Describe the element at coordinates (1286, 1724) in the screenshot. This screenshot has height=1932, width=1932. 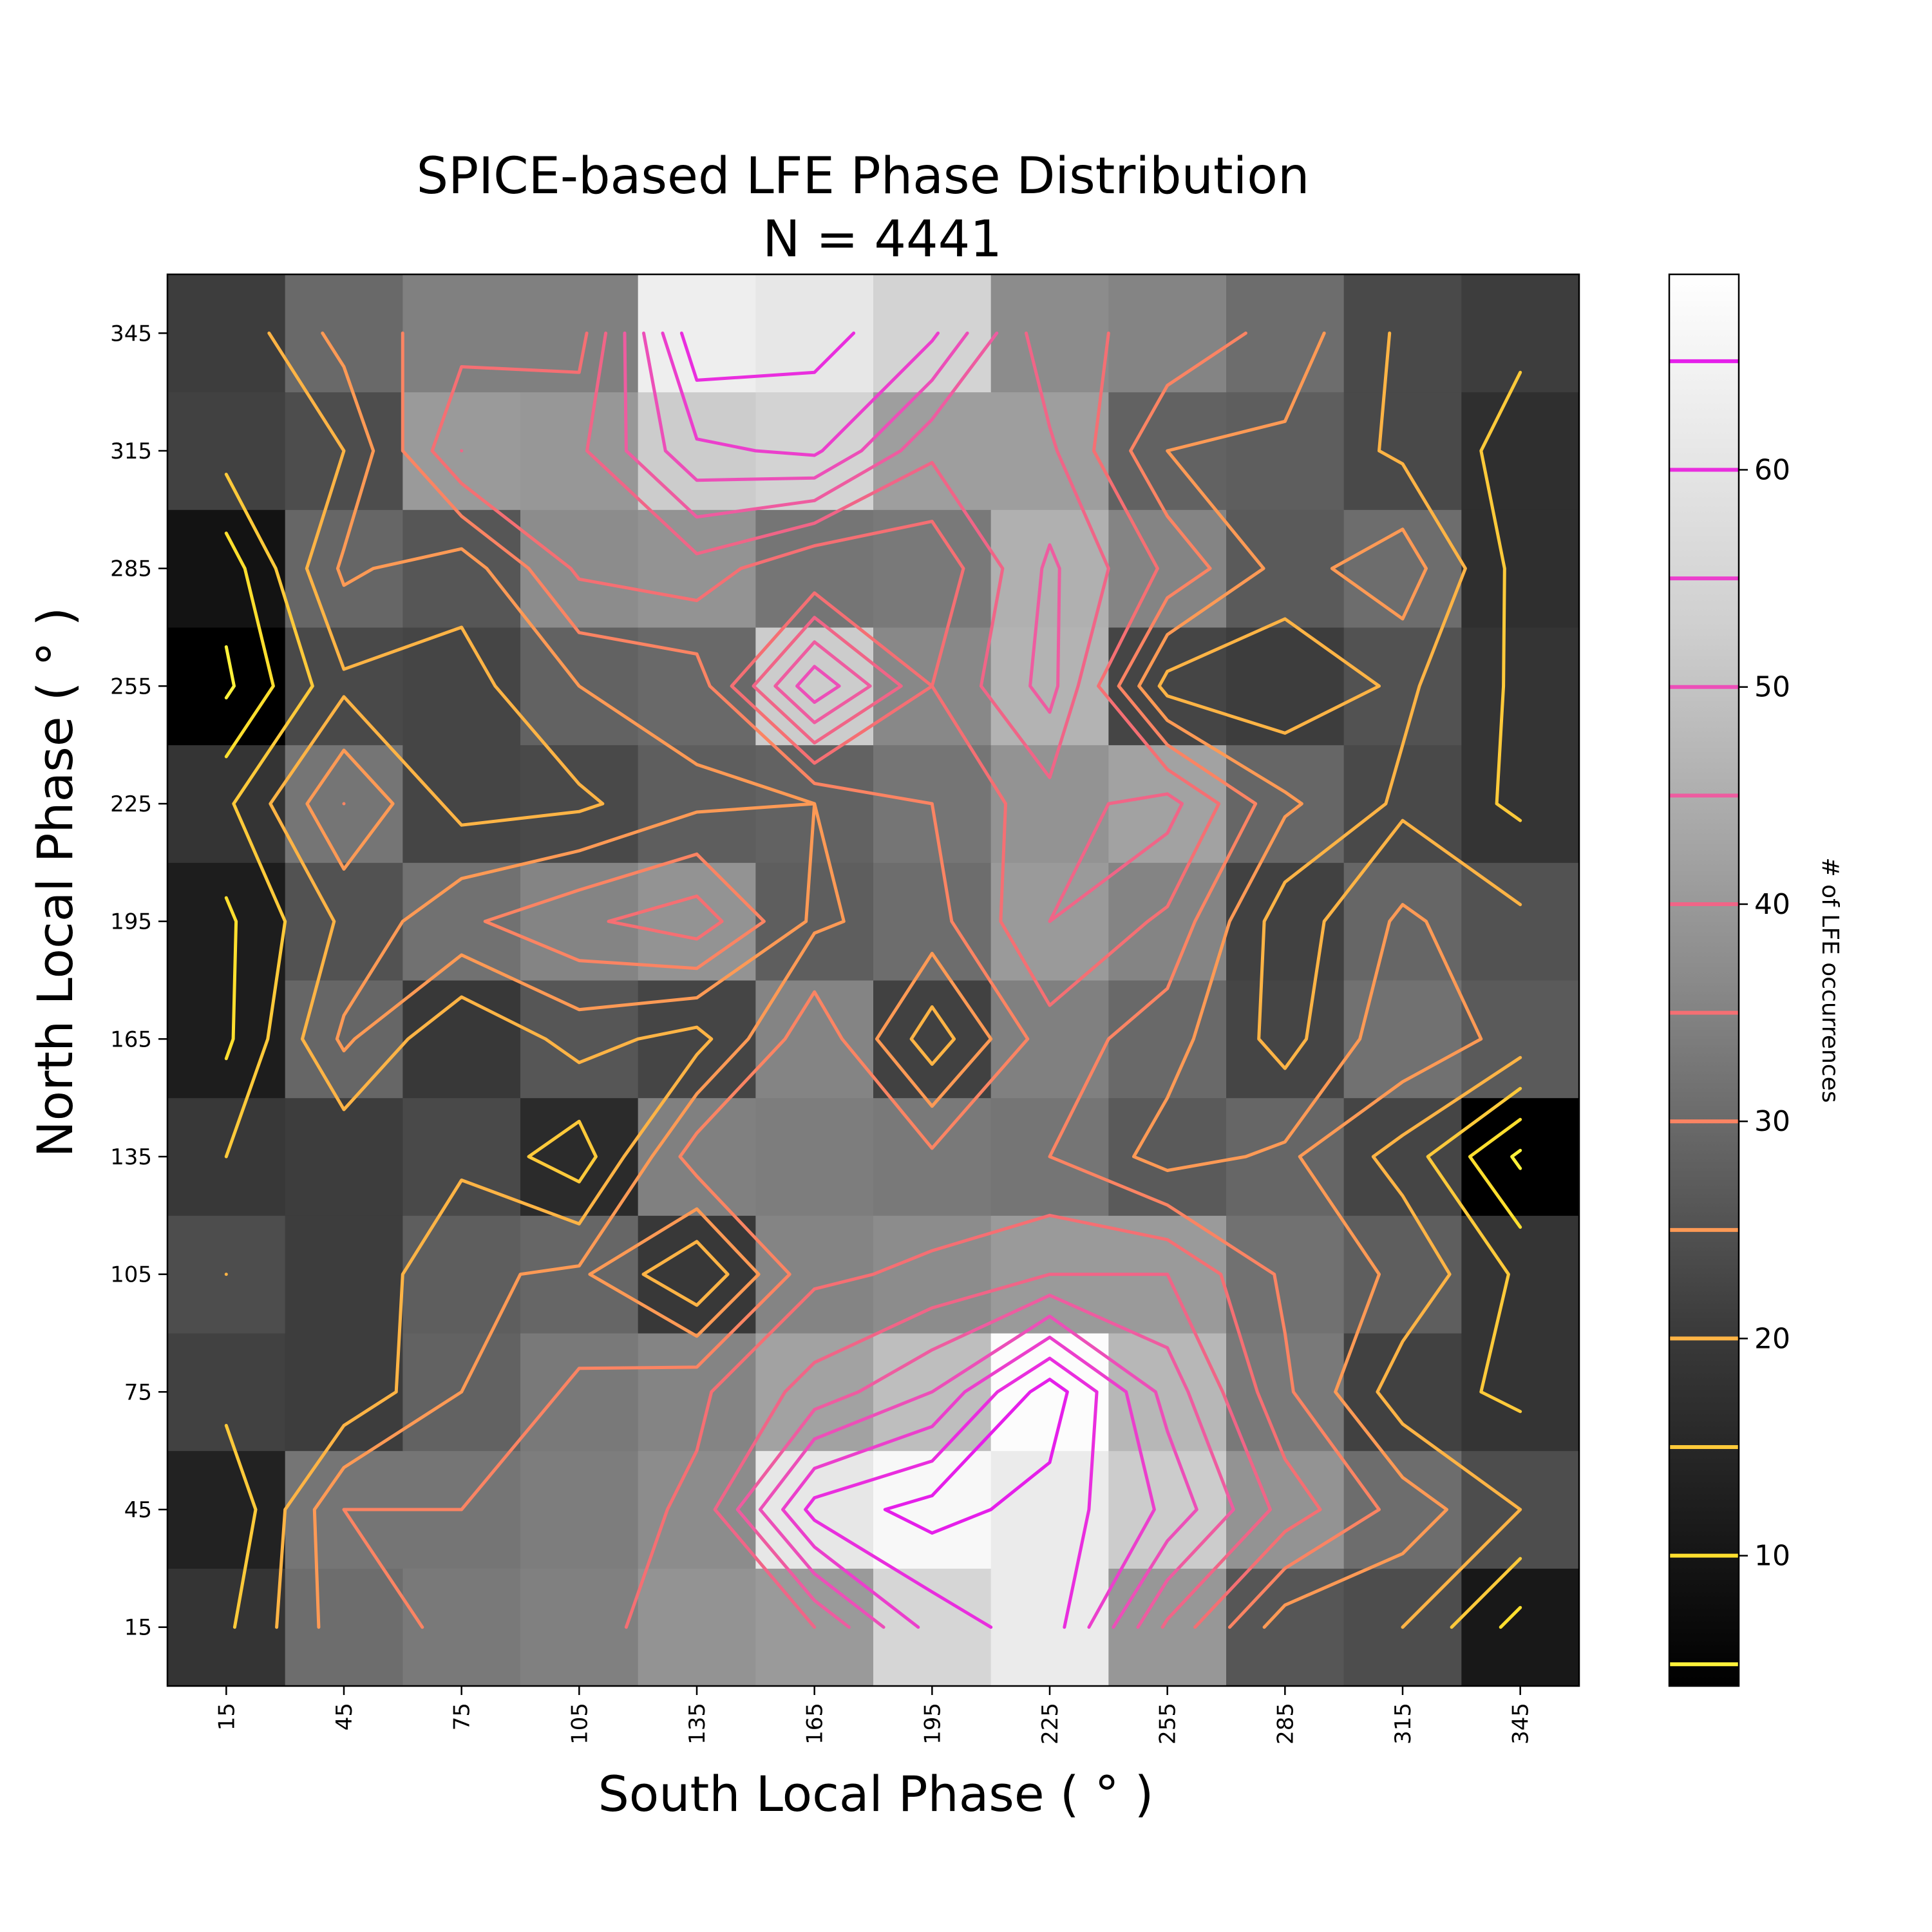
I see `x-tick-label: 285` at that location.